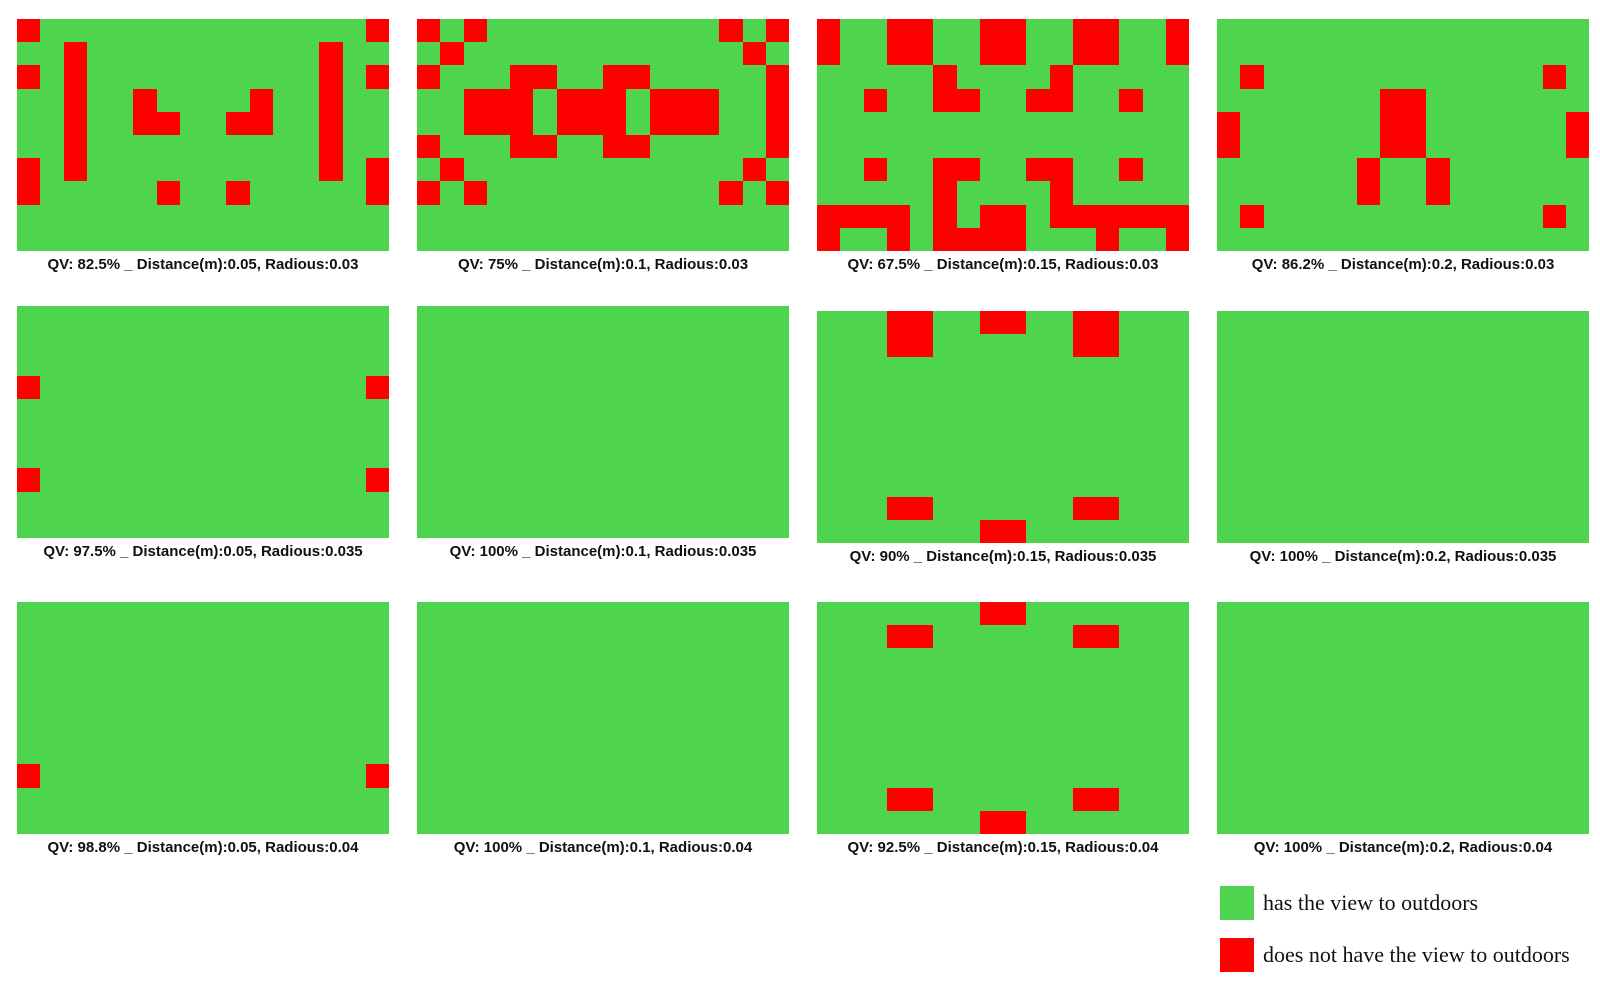 The width and height of the screenshot is (1600, 989). Describe the element at coordinates (1403, 427) in the screenshot. I see `view-grid` at that location.